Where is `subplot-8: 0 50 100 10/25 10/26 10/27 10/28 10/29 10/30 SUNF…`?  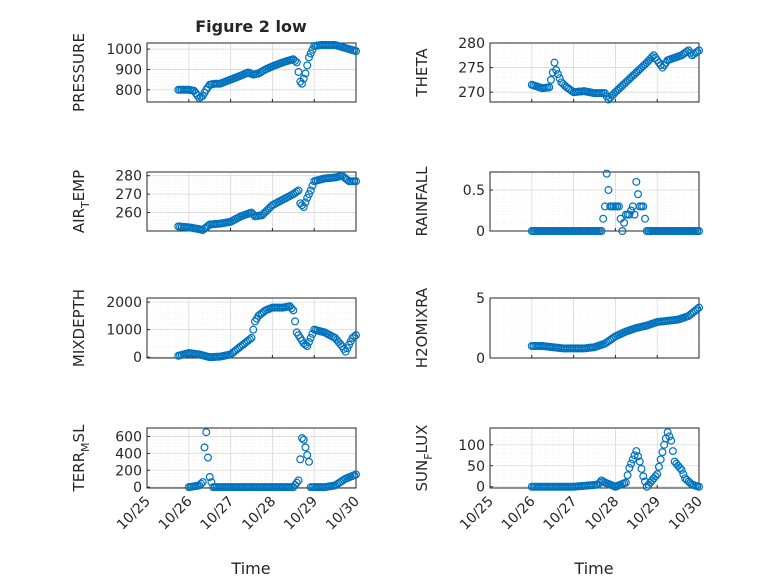
subplot-8: 0 50 100 10/25 10/26 10/27 10/28 10/29 10/30 SUNF… is located at coordinates (559, 479).